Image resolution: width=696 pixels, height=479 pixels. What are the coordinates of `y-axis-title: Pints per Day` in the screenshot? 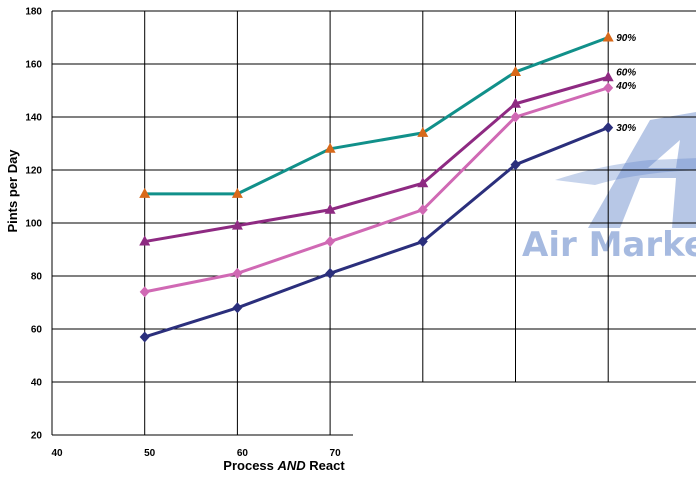 It's located at (12, 191).